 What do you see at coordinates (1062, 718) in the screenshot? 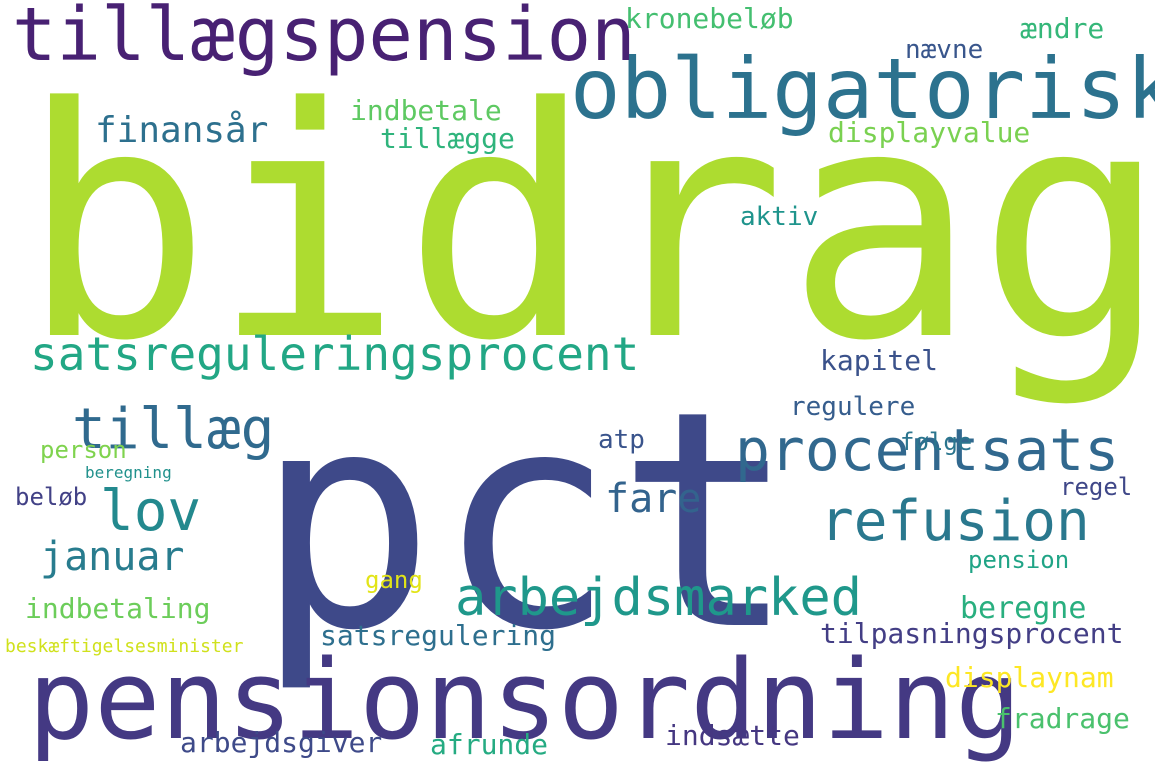
I see `word-fradrage: fradrage` at bounding box center [1062, 718].